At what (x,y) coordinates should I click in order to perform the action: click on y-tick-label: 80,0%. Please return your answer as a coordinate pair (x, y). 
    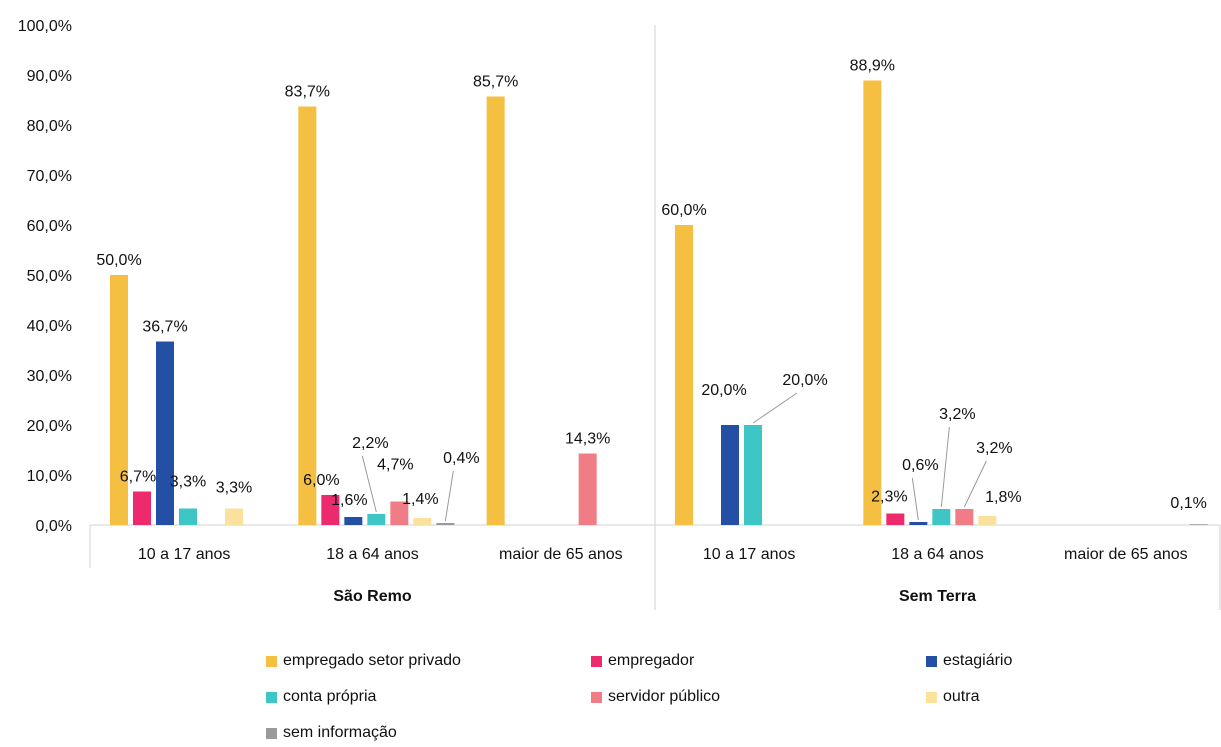
    Looking at the image, I should click on (49, 126).